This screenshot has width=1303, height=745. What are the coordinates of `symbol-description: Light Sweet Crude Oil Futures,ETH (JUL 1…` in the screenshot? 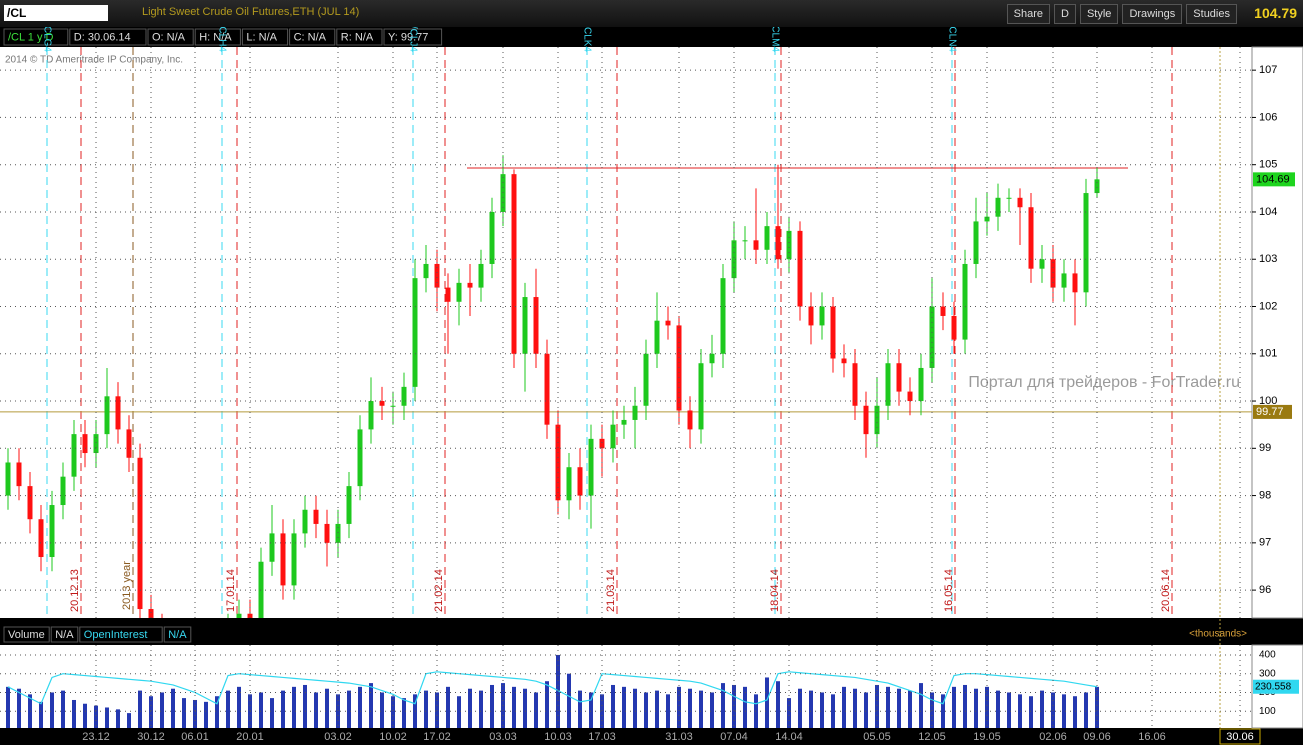 It's located at (251, 12).